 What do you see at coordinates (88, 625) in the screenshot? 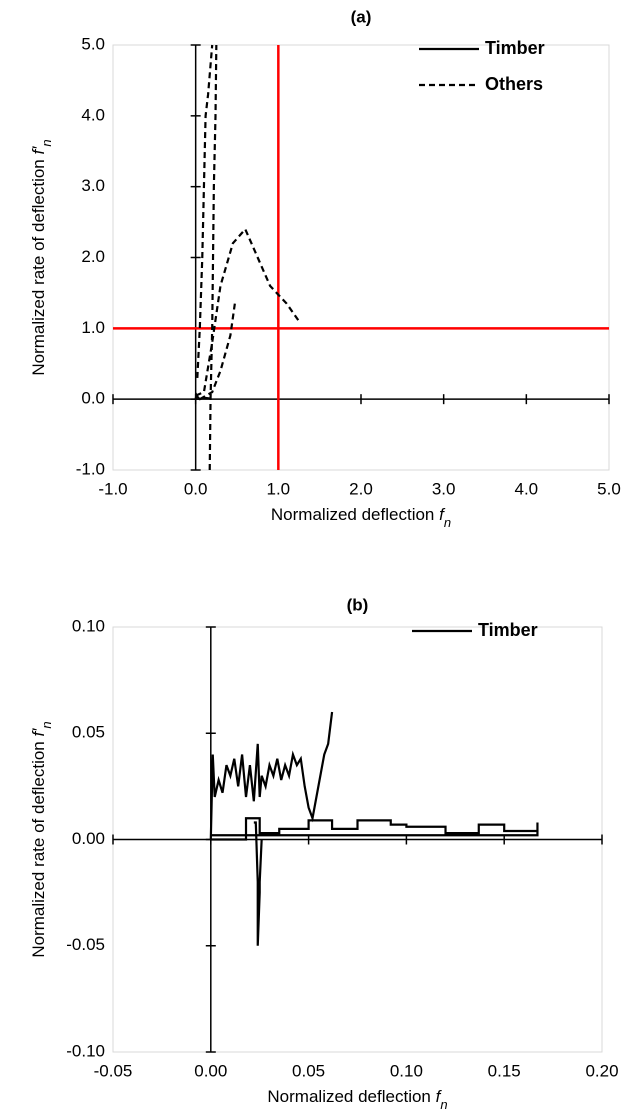
I see `y-tick-label: 0.10` at bounding box center [88, 625].